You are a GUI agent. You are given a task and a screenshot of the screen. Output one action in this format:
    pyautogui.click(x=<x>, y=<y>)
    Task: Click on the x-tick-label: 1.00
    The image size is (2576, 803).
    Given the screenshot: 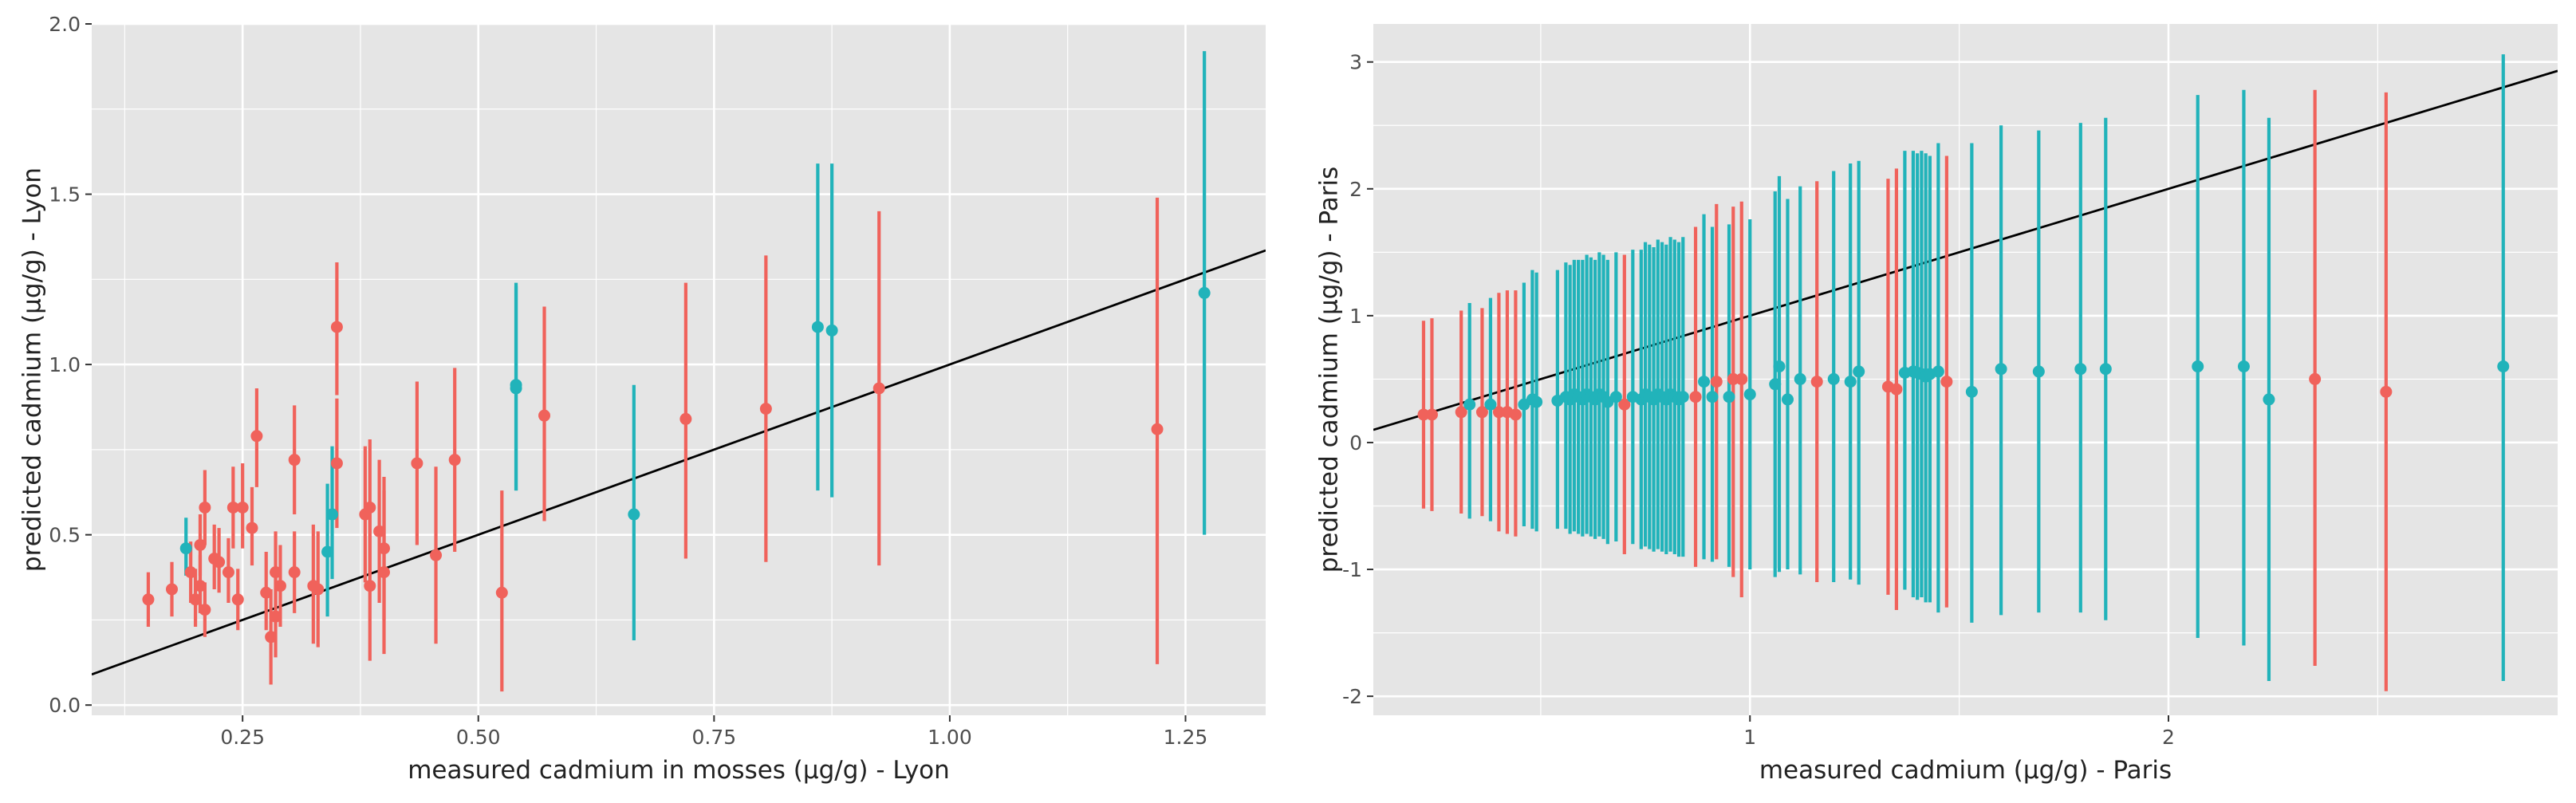 What is the action you would take?
    pyautogui.click(x=950, y=737)
    